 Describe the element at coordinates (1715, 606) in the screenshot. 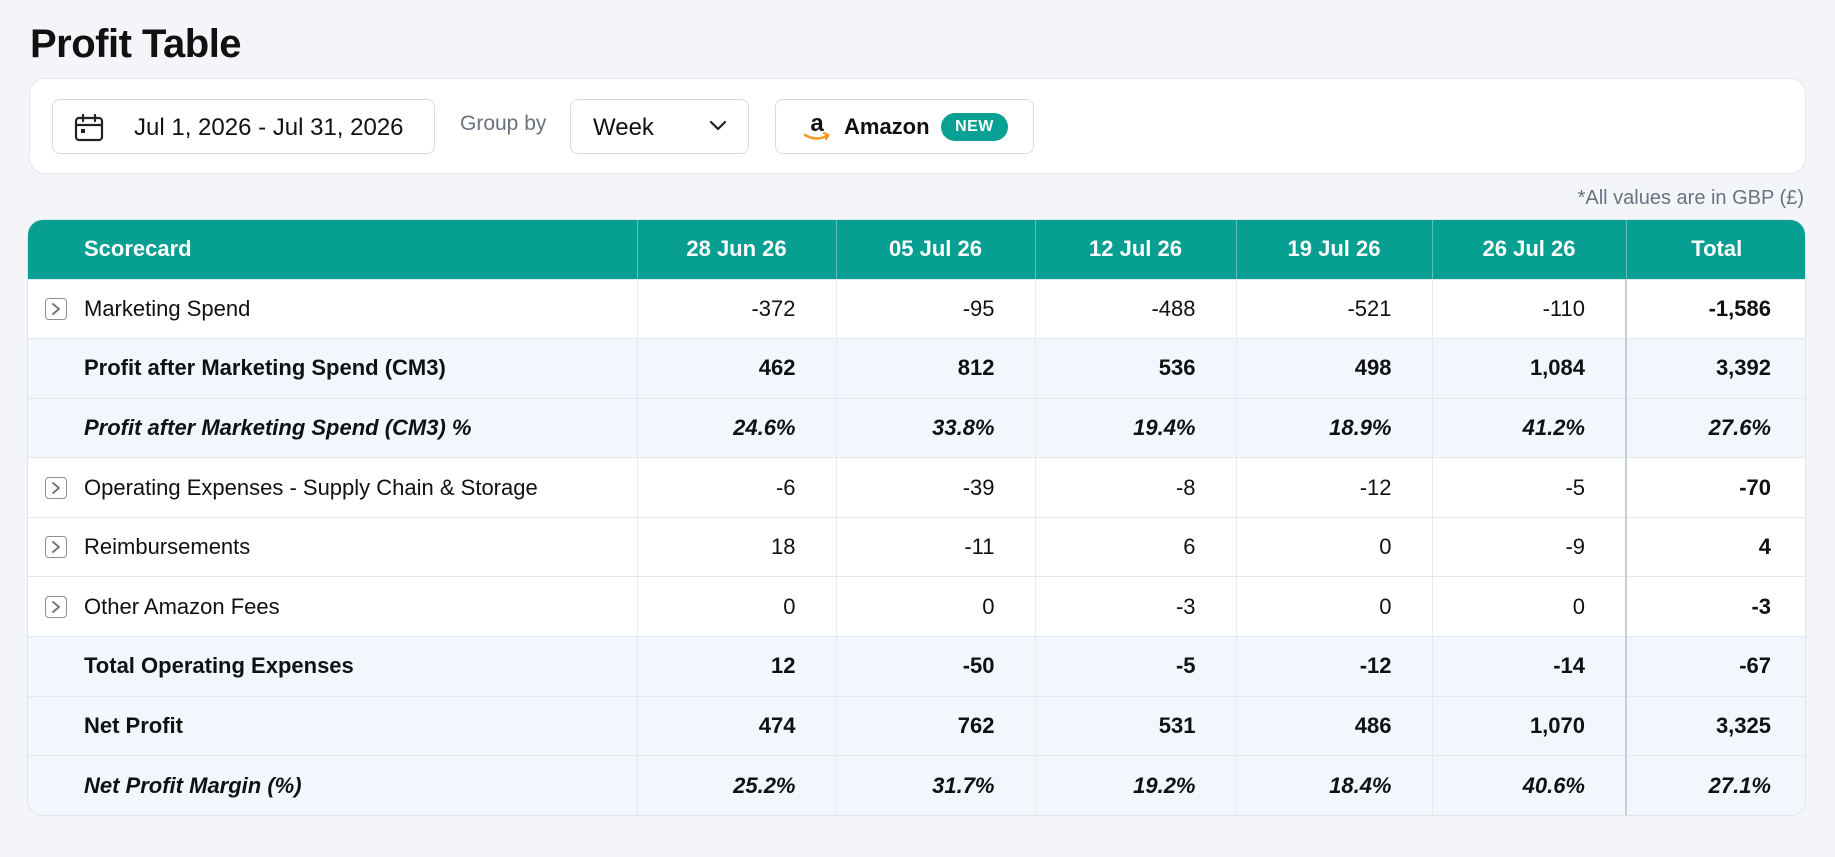

I see `total-cell: -3` at that location.